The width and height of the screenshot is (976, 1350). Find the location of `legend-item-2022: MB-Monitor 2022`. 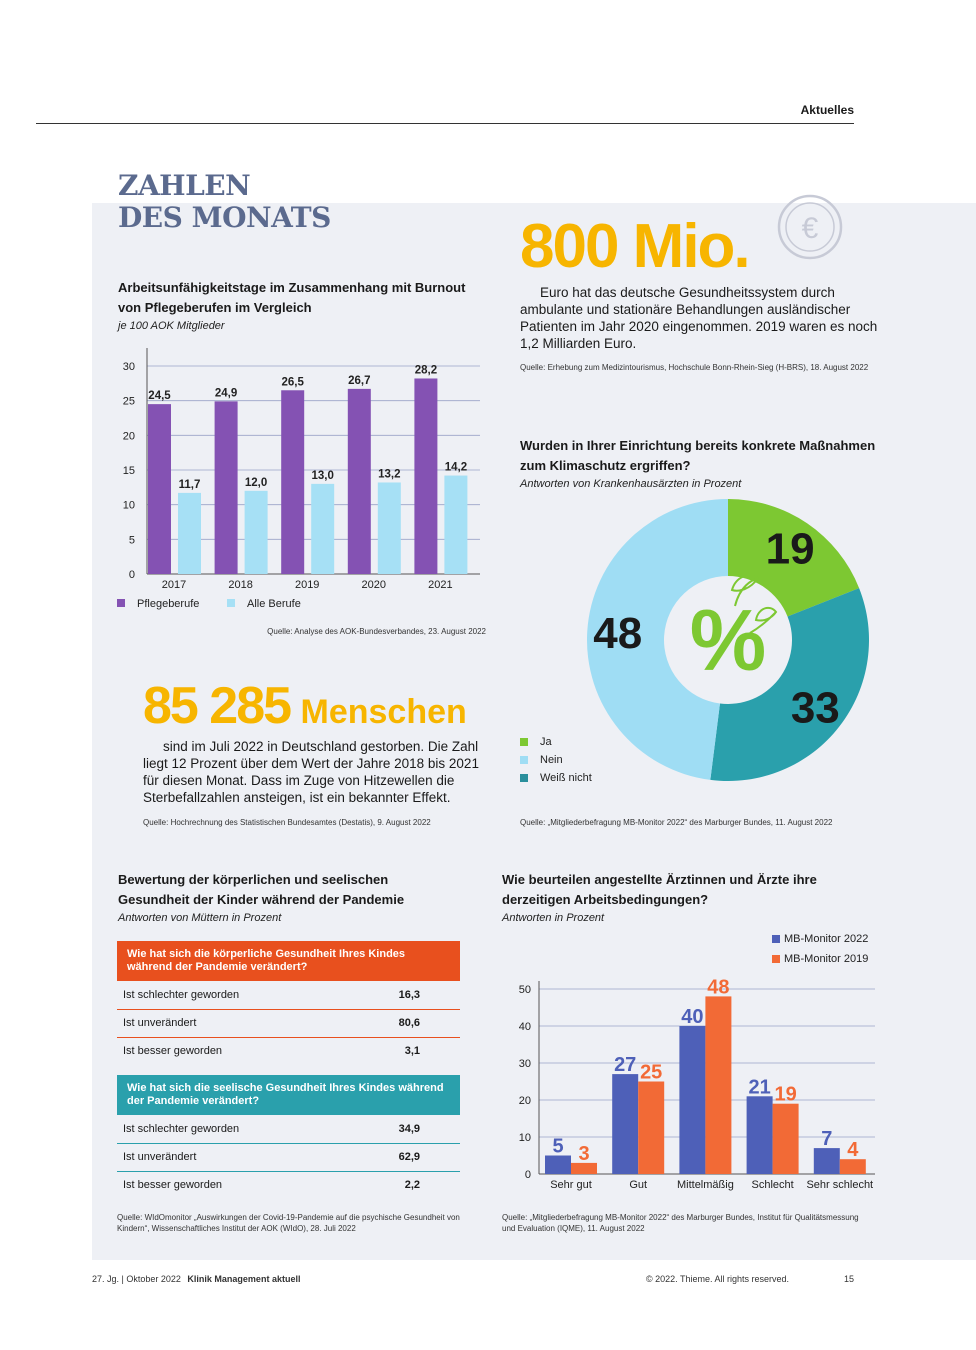

legend-item-2022: MB-Monitor 2022 is located at coordinates (820, 940).